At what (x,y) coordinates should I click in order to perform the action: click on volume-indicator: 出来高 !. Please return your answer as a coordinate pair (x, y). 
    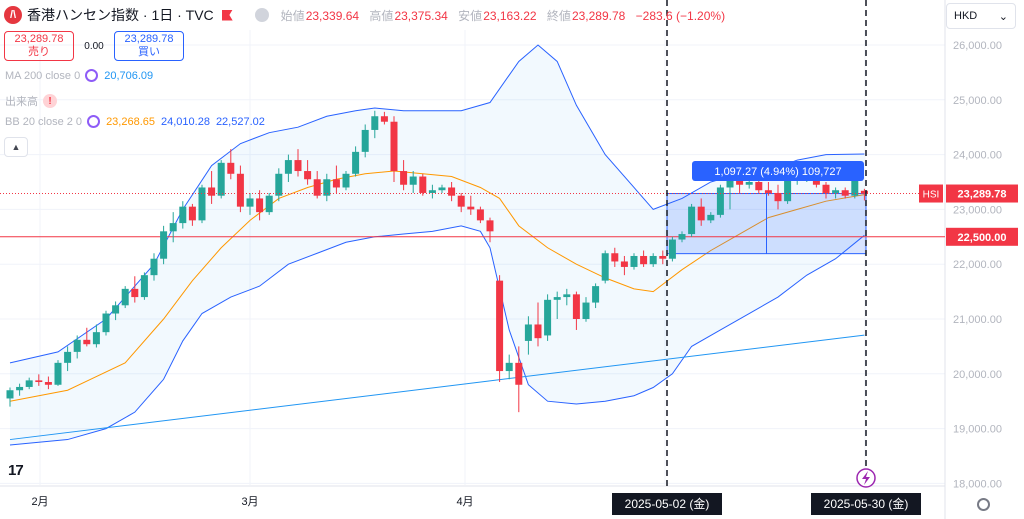
    Looking at the image, I should click on (31, 101).